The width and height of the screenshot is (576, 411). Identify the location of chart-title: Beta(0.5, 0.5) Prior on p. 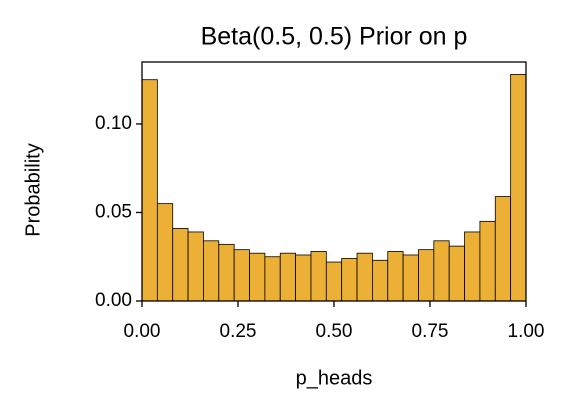
(334, 37).